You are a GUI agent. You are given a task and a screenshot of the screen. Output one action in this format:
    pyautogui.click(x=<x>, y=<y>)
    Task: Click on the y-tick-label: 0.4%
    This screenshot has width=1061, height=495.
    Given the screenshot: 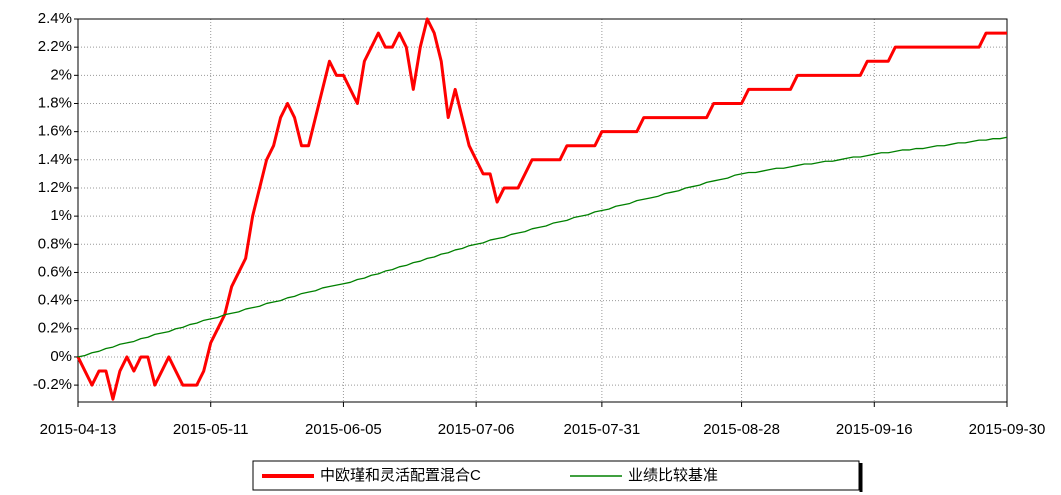 What is the action you would take?
    pyautogui.click(x=55, y=300)
    